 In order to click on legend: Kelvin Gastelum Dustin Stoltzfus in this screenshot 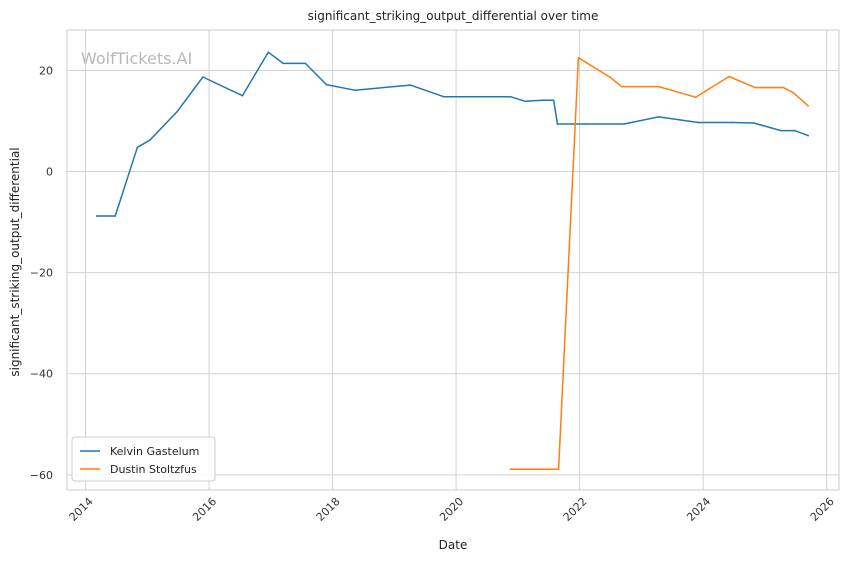, I will do `click(143, 459)`.